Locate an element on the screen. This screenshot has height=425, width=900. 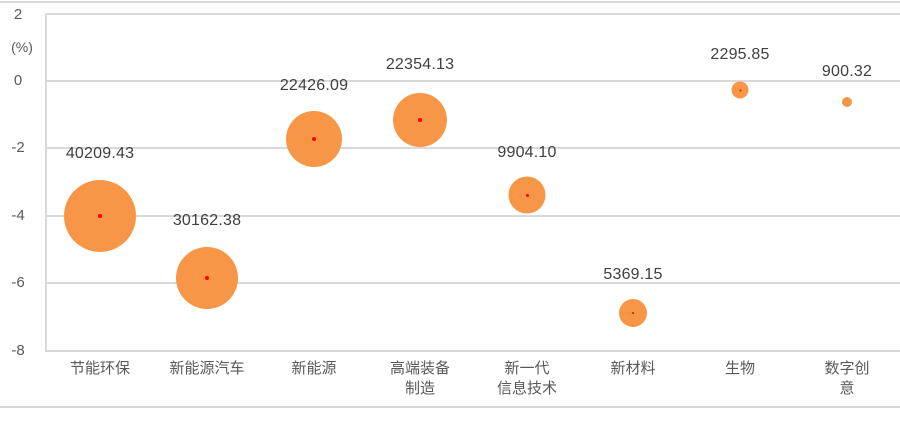
bubble-shengwu is located at coordinates (740, 90).